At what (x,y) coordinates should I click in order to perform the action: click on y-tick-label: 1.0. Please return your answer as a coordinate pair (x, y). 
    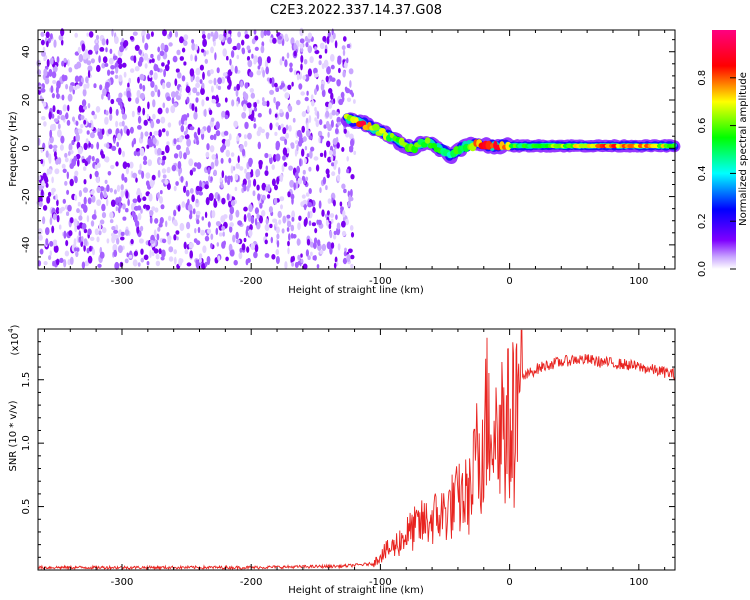
    Looking at the image, I should click on (26, 443).